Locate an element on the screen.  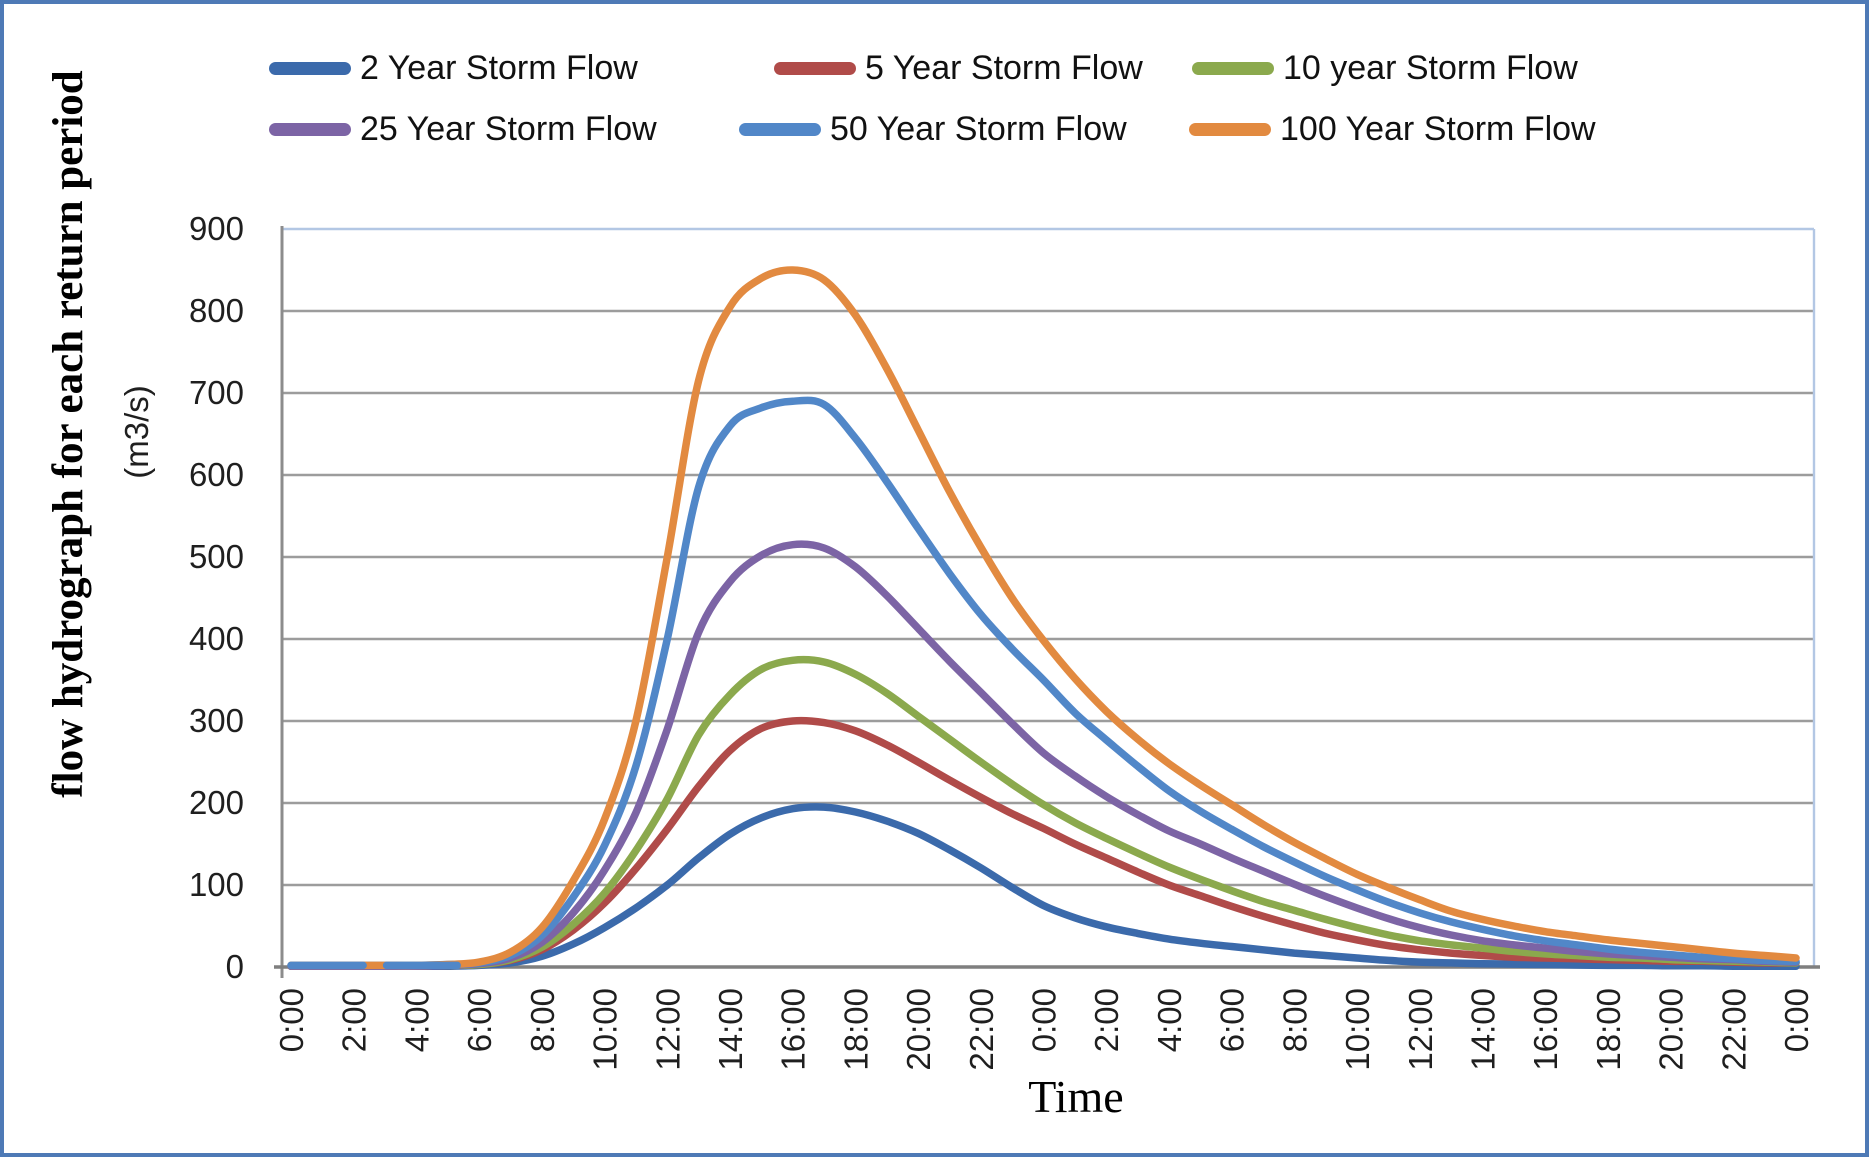
legend-label: 50 Year Storm Flow is located at coordinates (978, 129).